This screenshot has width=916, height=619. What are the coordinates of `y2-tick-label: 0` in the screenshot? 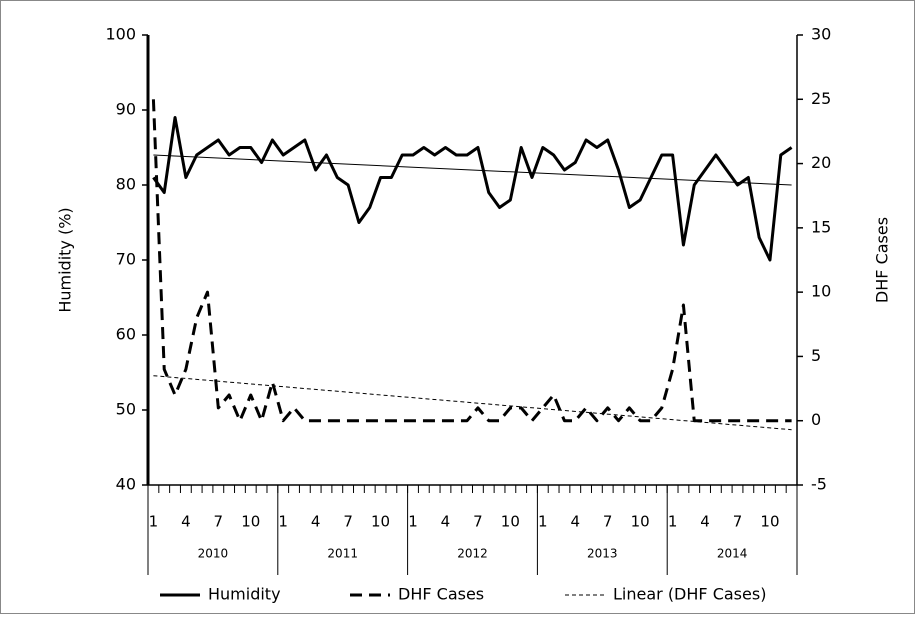 It's located at (816, 419).